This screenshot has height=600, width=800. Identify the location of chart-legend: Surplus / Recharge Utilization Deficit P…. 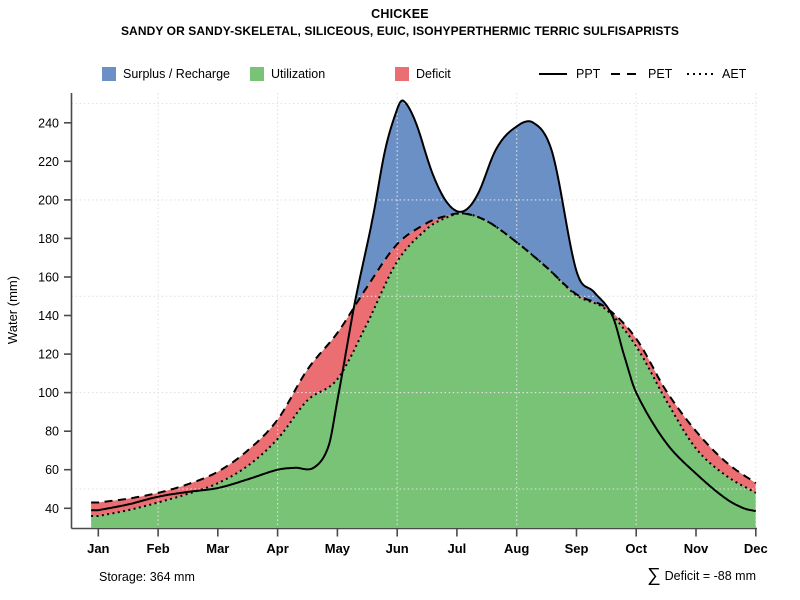
(400, 75).